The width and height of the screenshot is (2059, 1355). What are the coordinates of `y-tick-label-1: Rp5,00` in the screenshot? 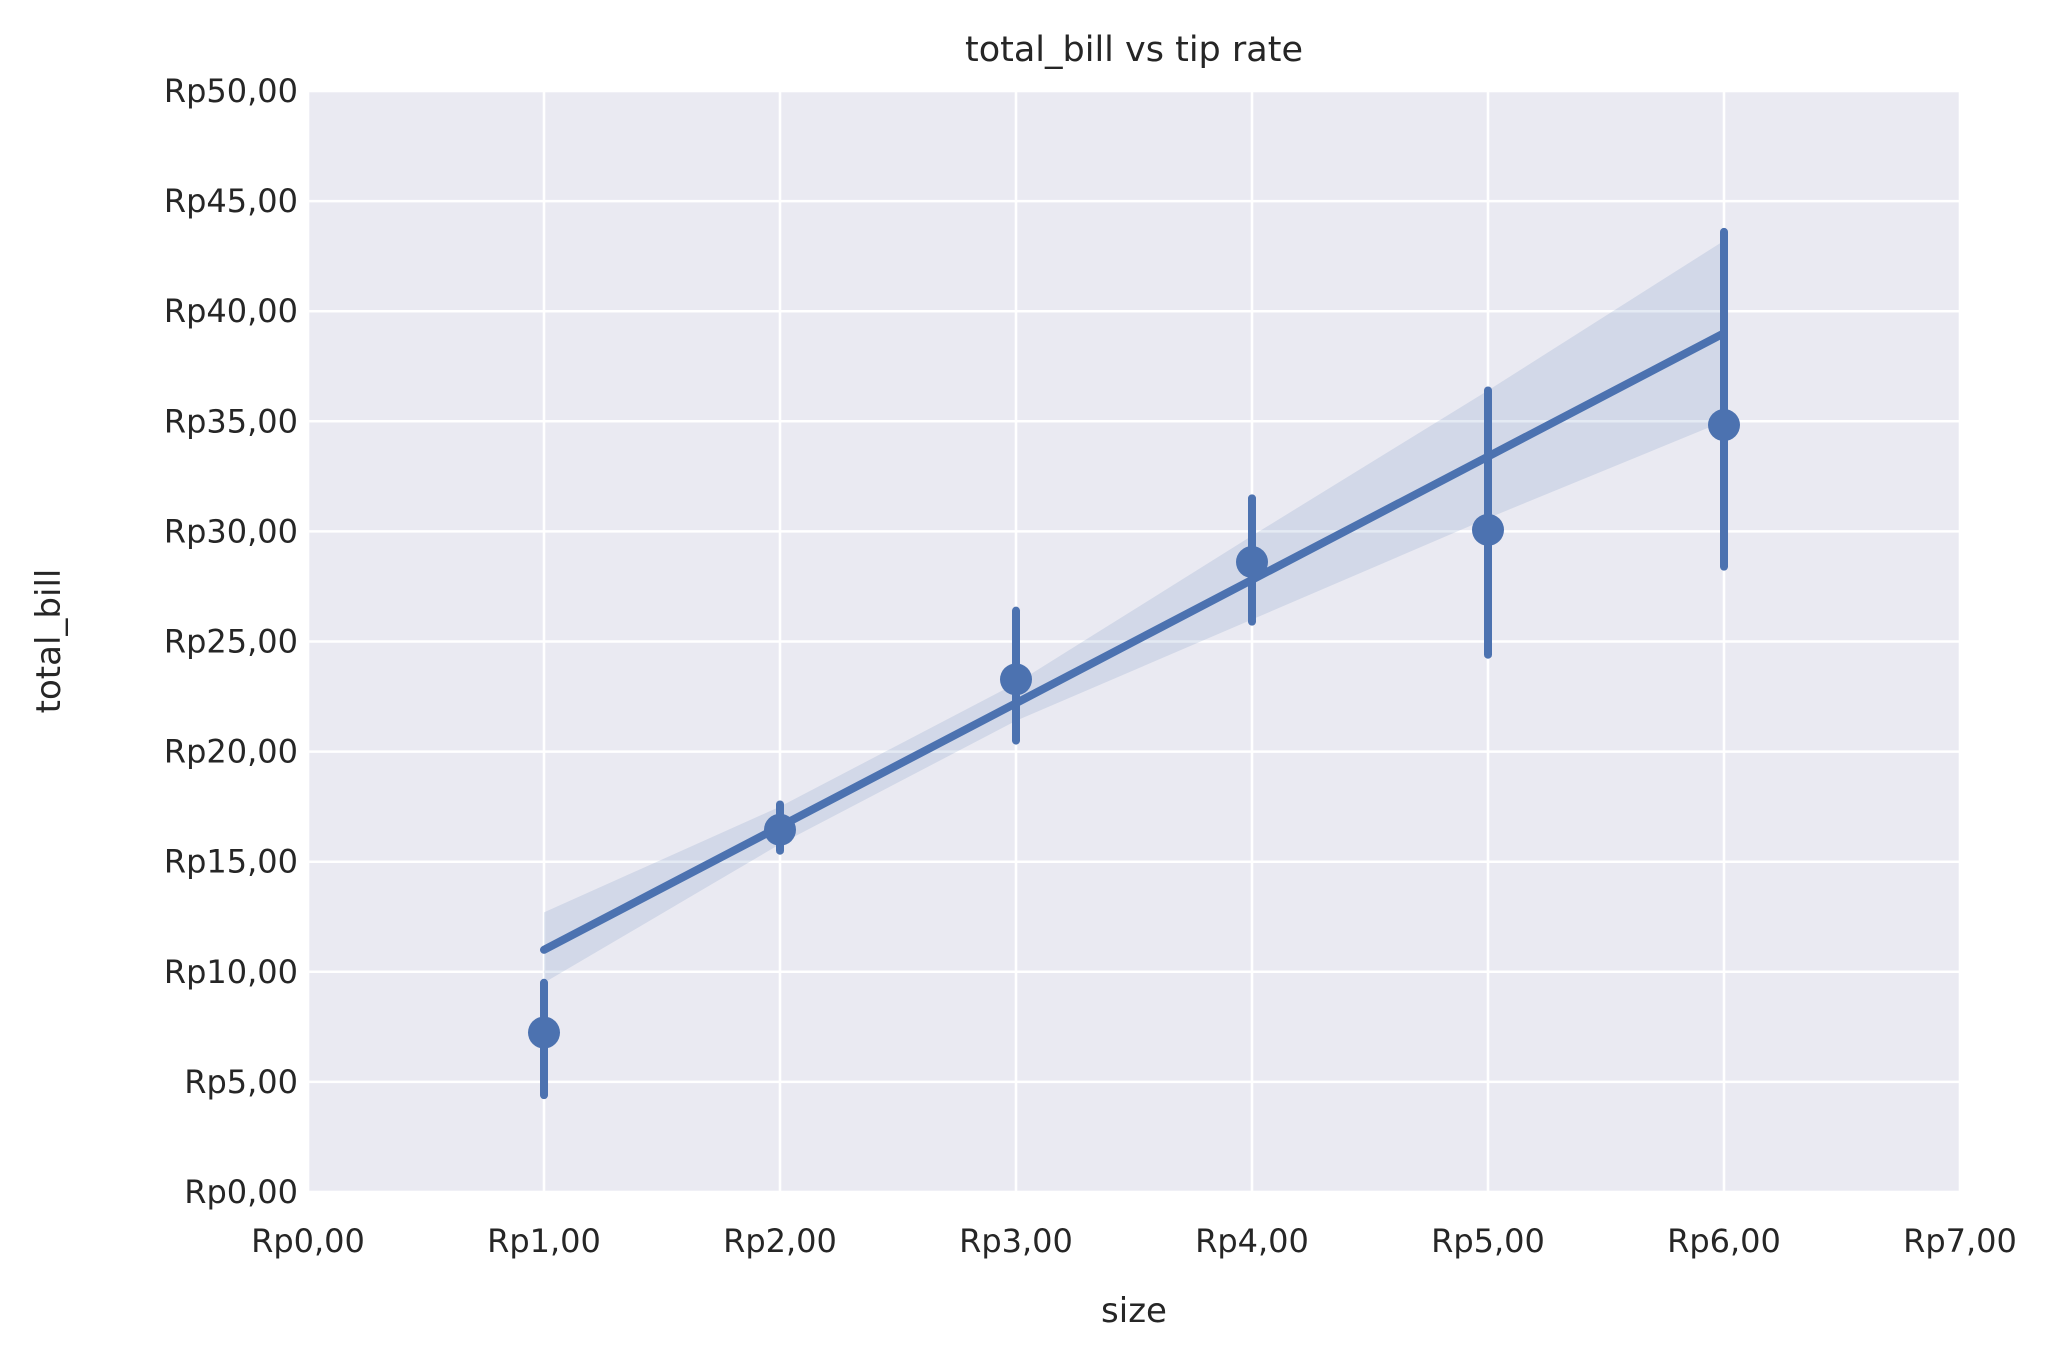 It's located at (241, 1082).